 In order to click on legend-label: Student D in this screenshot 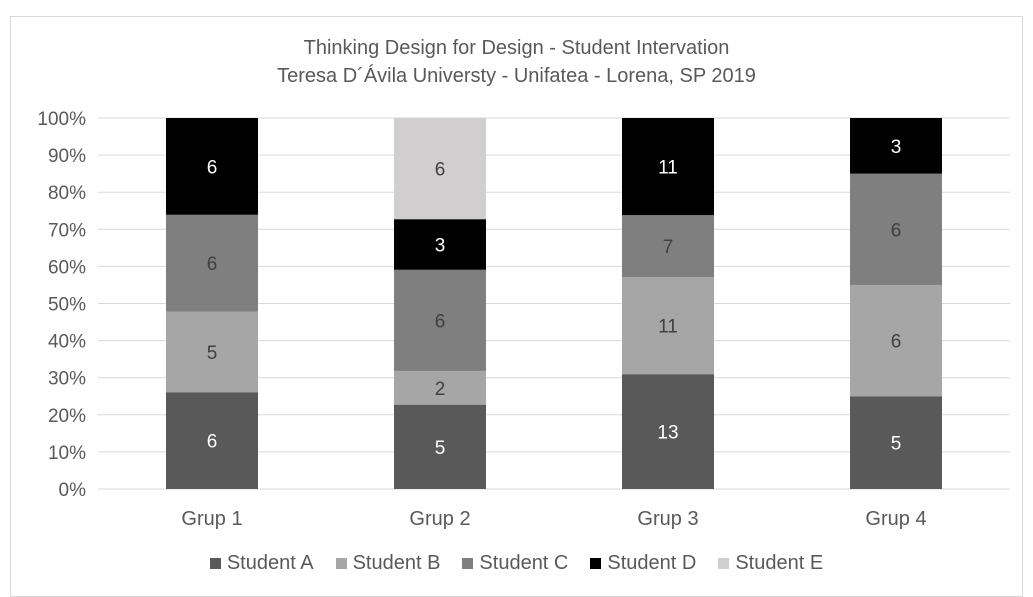, I will do `click(652, 563)`.